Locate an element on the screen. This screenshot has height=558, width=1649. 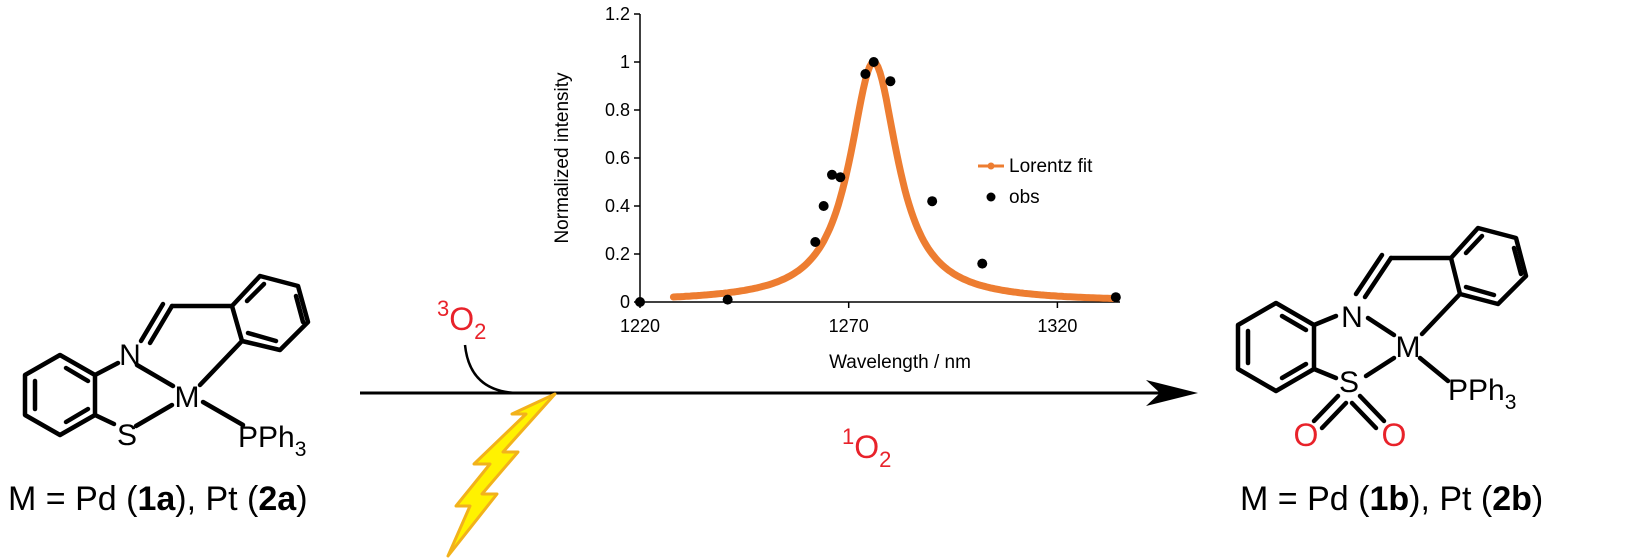
chart-x-ticks: 1220 1270 1320 is located at coordinates (848, 319).